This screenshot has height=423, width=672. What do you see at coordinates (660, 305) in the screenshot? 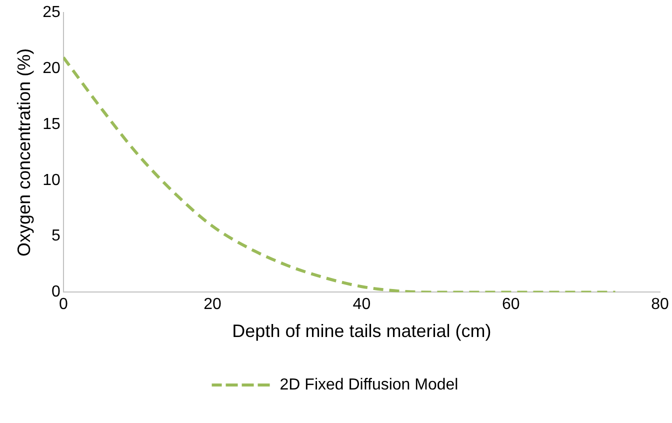
I see `x-tick-label: 80` at bounding box center [660, 305].